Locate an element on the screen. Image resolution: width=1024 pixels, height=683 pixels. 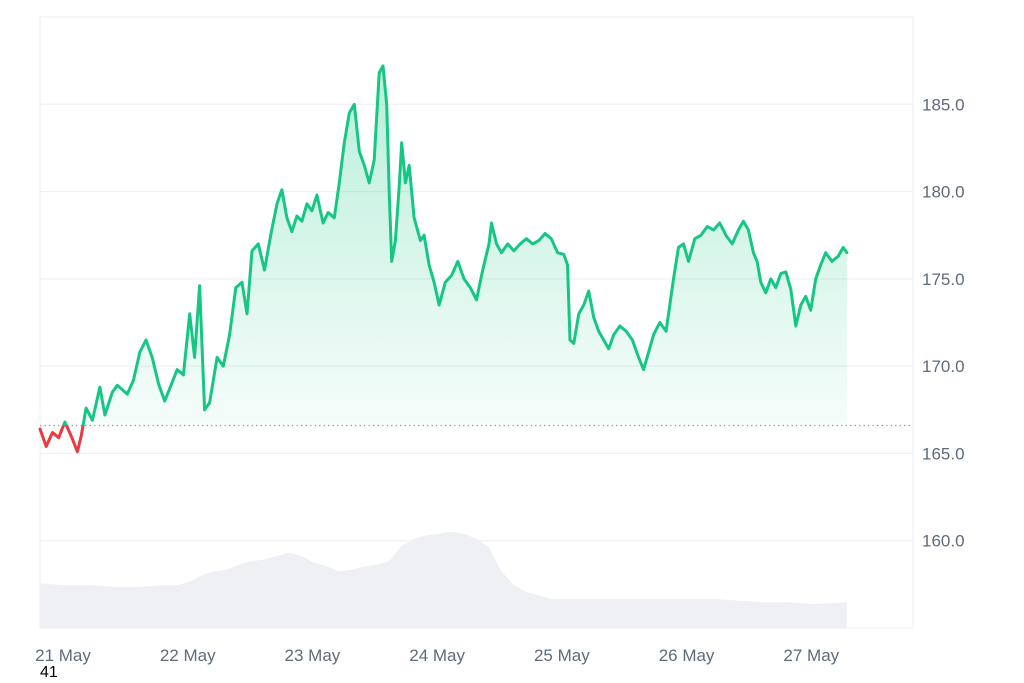
y-tick-label: 165.0 is located at coordinates (943, 453).